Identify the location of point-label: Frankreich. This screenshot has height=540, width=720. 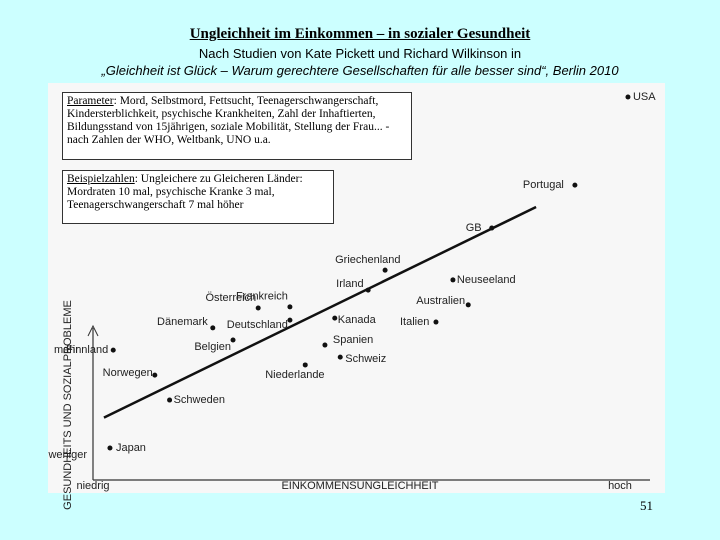
(262, 297).